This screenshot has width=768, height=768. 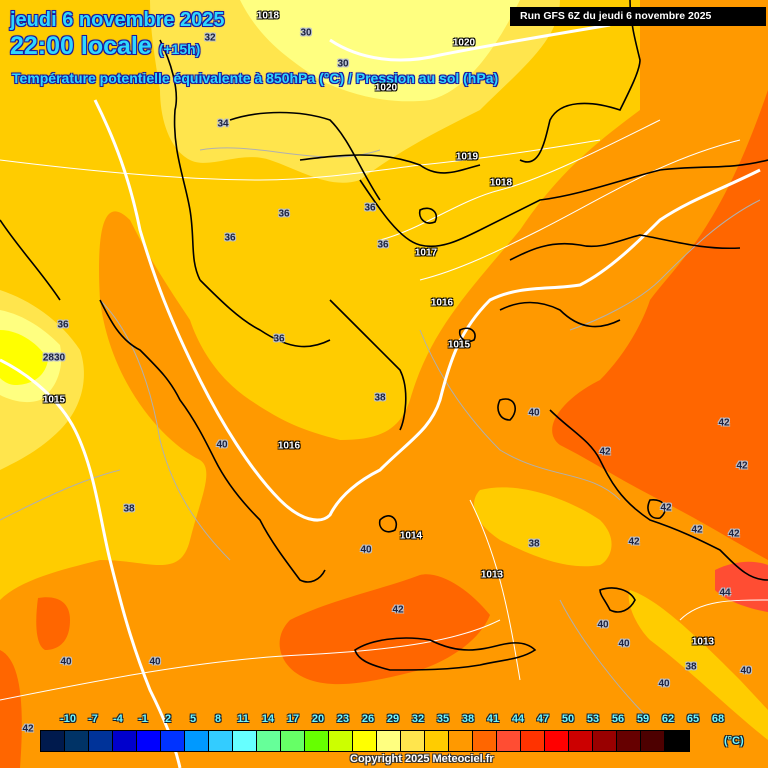 I want to click on isobar-label: 1018, so click(x=501, y=183).